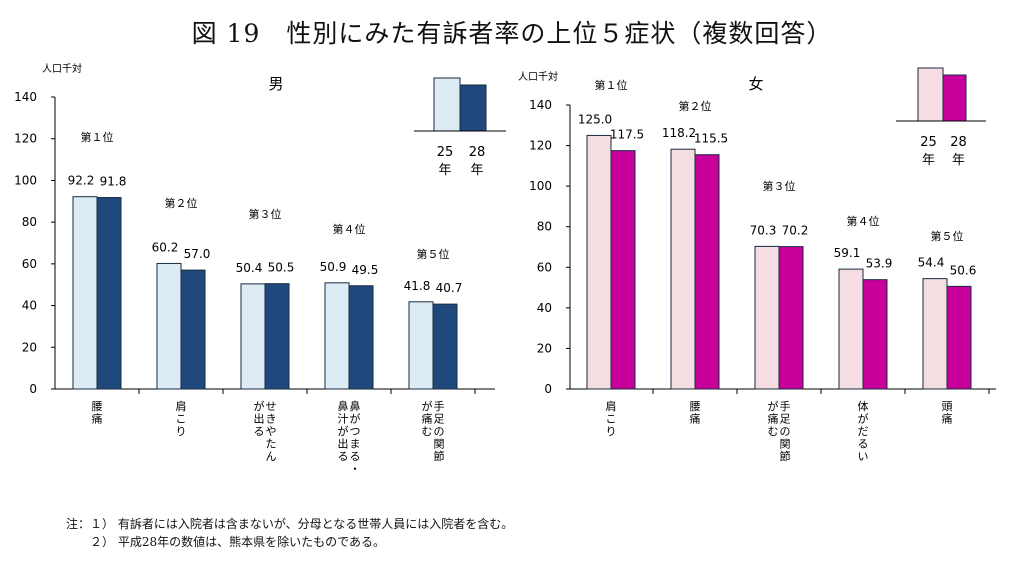  Describe the element at coordinates (879, 264) in the screenshot. I see `data-label: 53.9` at that location.